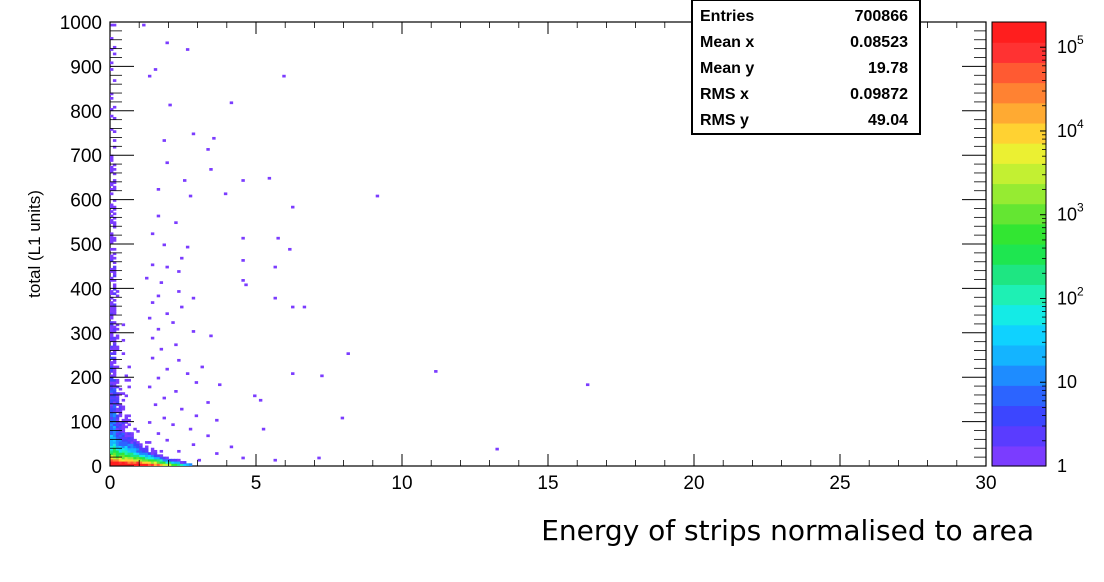 The image size is (1104, 582). What do you see at coordinates (881, 16) in the screenshot?
I see `stat-entries-value: 700866` at bounding box center [881, 16].